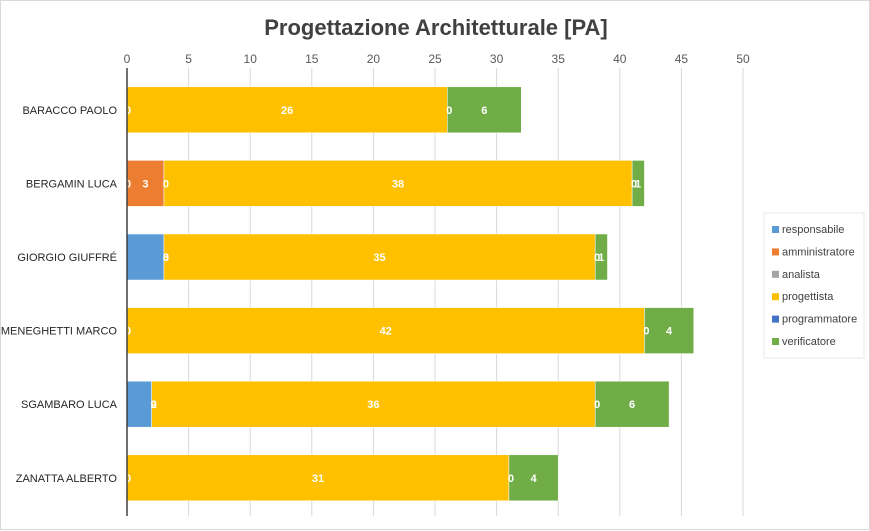 The height and width of the screenshot is (531, 870). I want to click on data-label: 31, so click(318, 479).